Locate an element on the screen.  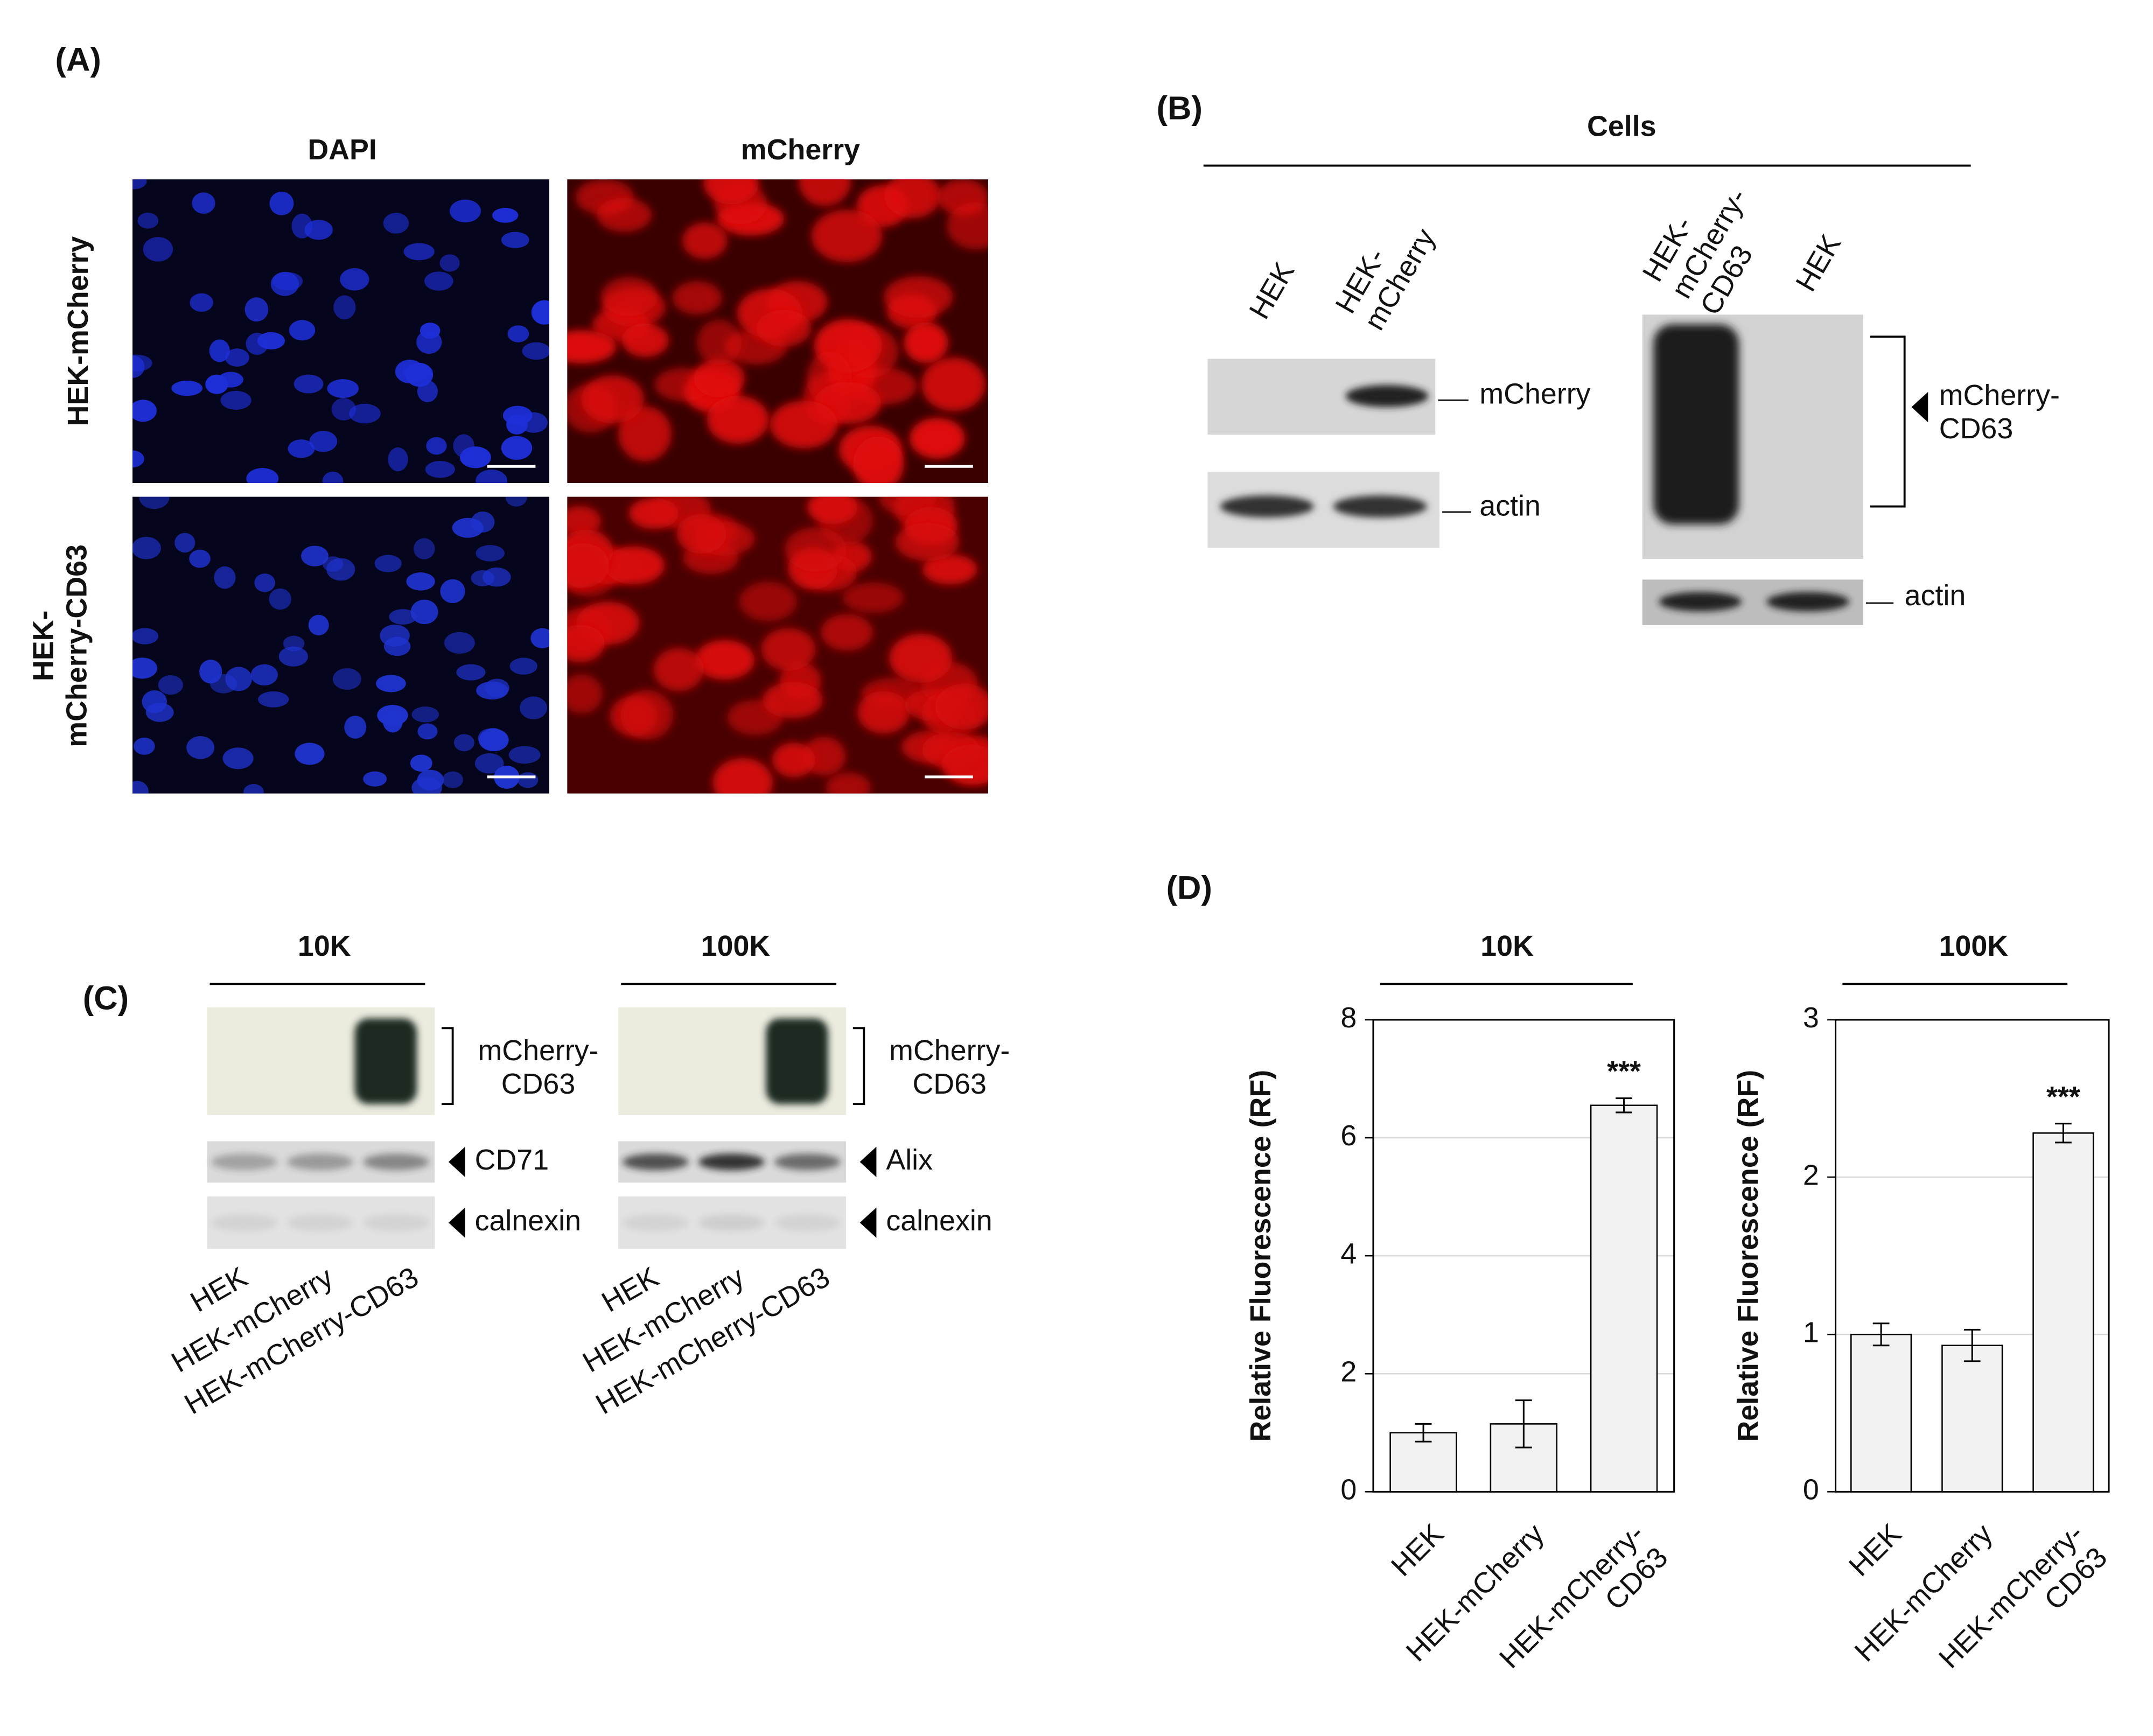
blot-title: 10K is located at coordinates (325, 946).